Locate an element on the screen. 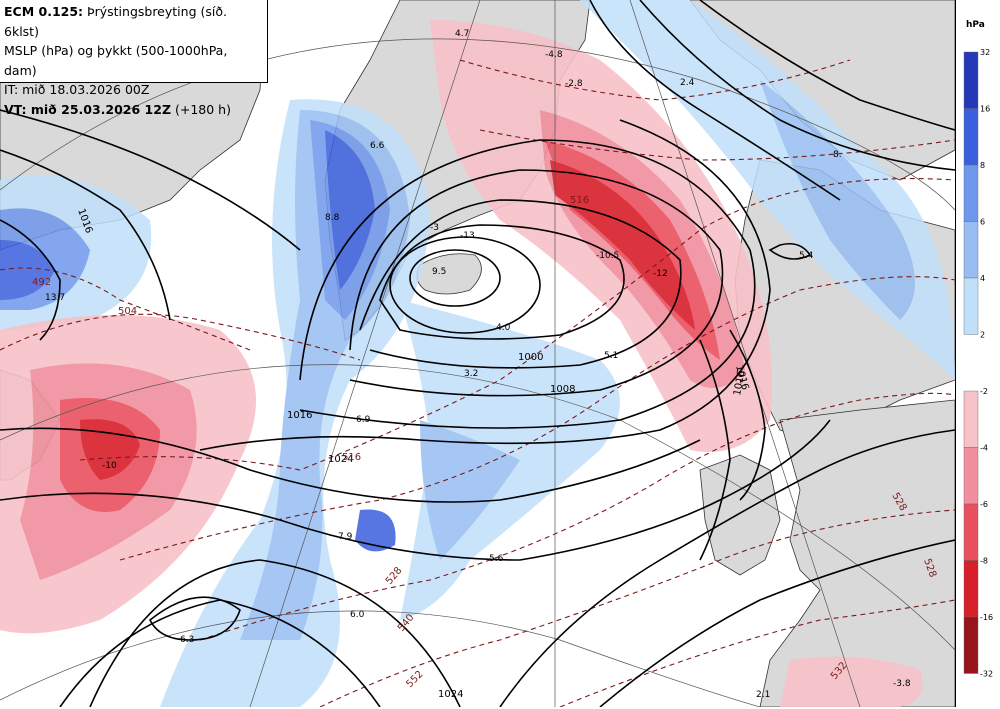 The height and width of the screenshot is (709, 1000). change-label: 13.7 is located at coordinates (55, 298).